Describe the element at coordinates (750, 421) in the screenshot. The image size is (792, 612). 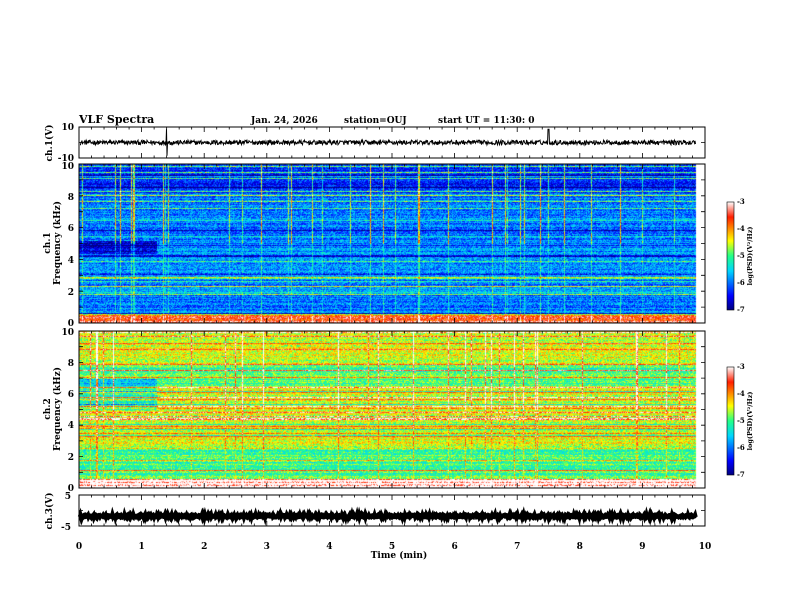
I see `ch2-colorbar-label: log(PSD)(V²/Hz)` at that location.